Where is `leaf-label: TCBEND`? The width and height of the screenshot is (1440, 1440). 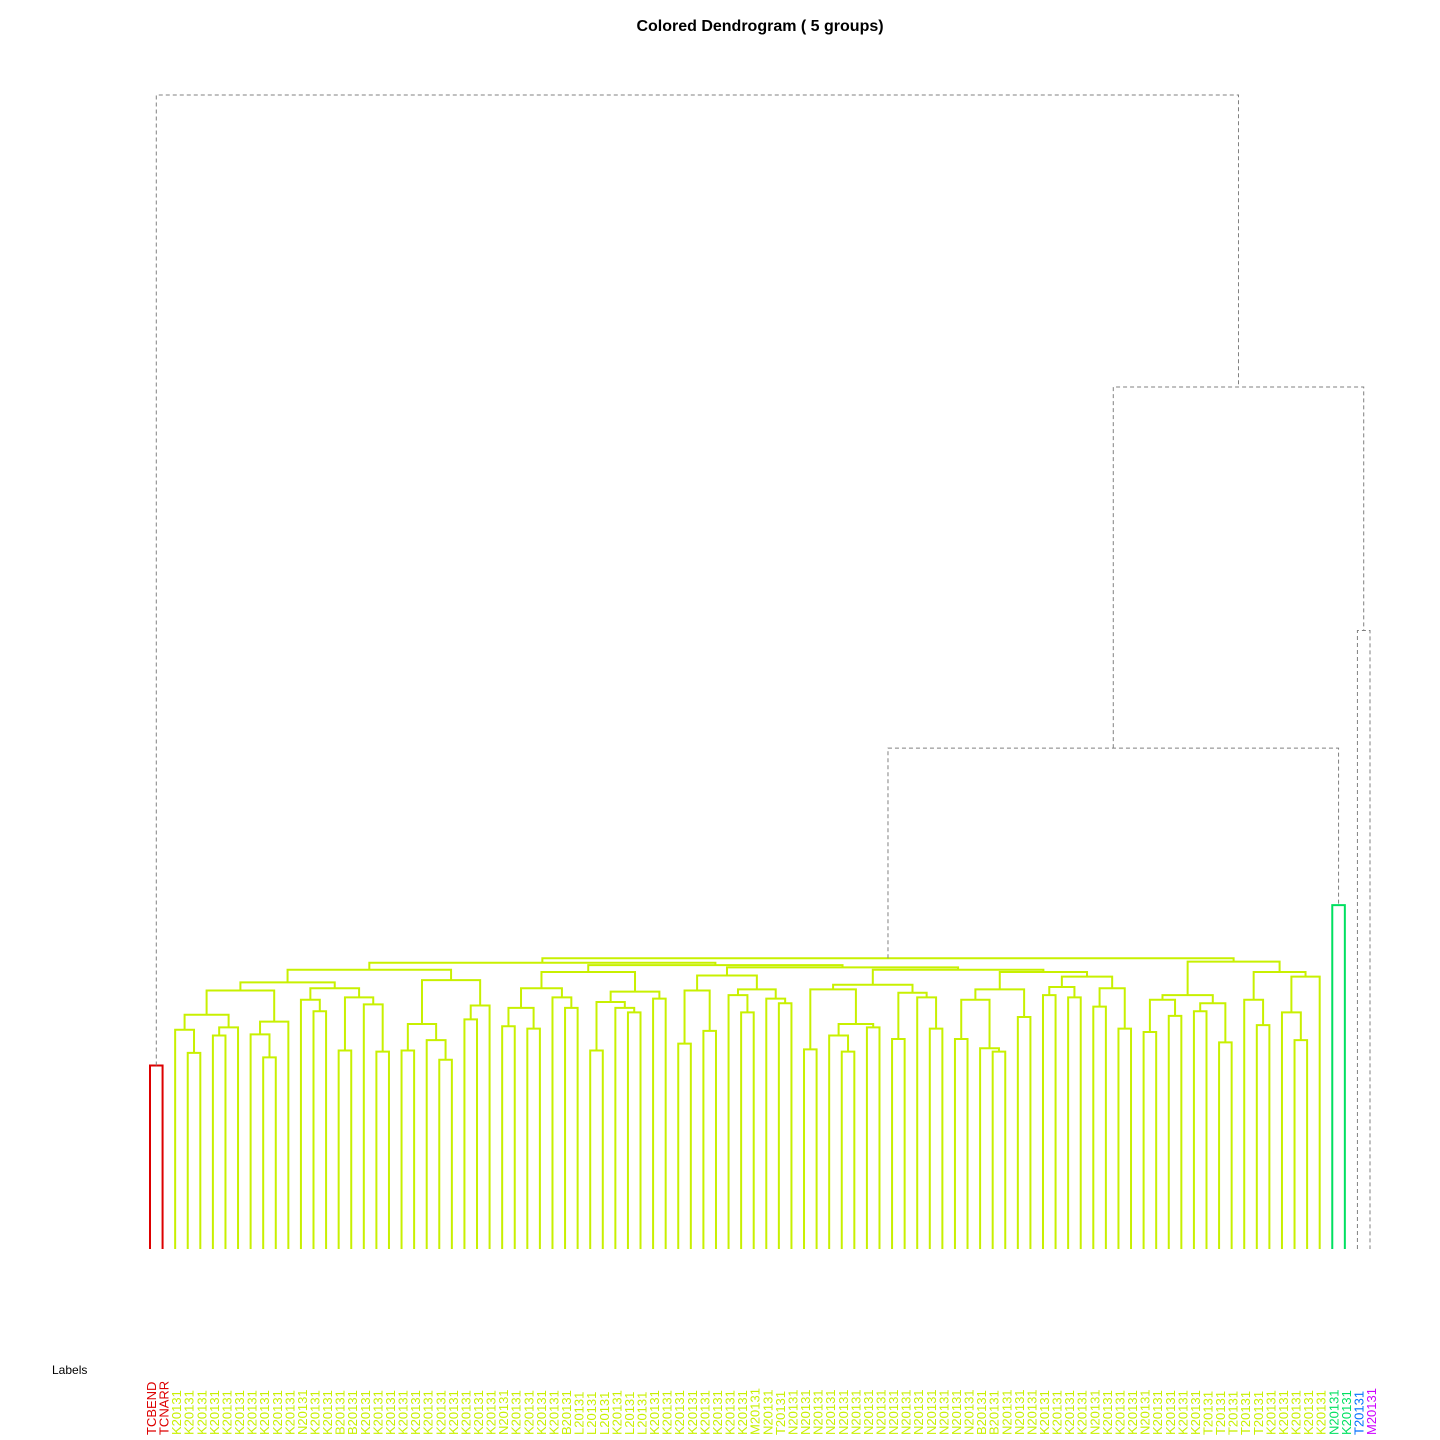 leaf-label: TCBEND is located at coordinates (151, 1408).